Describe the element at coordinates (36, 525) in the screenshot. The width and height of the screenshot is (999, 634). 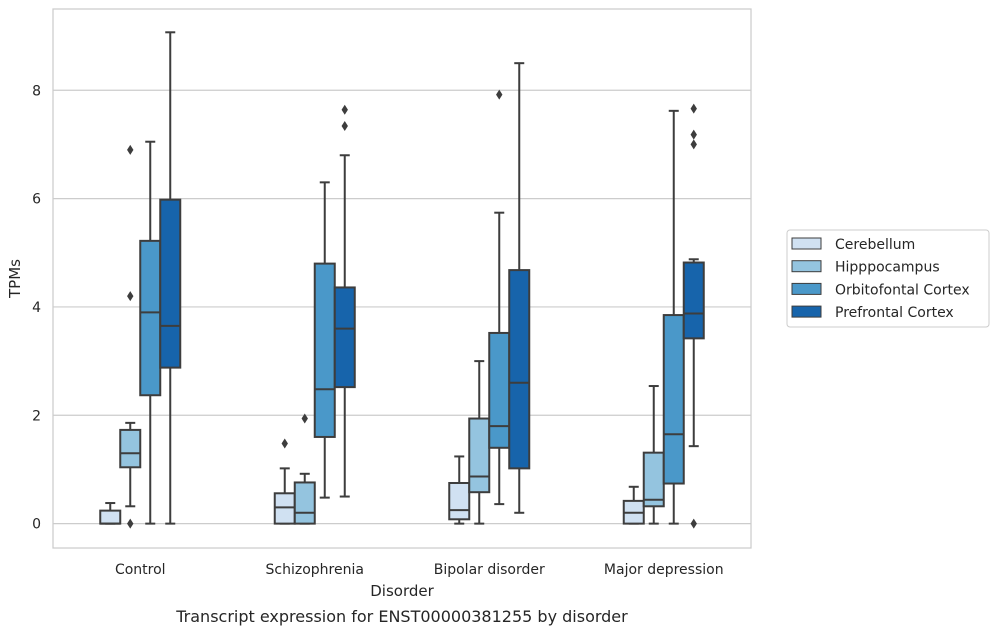
I see `y-tick-label: 0` at that location.